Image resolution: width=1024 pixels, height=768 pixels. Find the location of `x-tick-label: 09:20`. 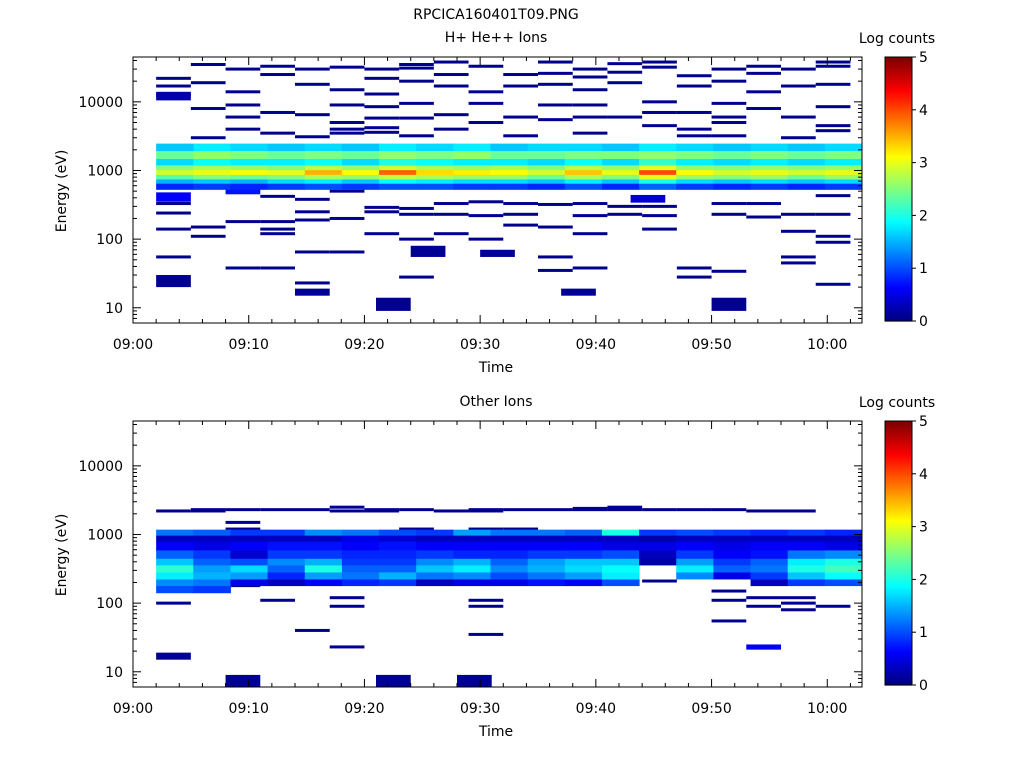

x-tick-label: 09:20 is located at coordinates (364, 345).